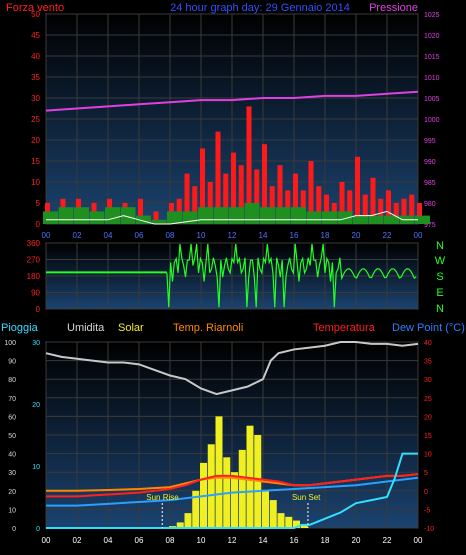  I want to click on direction-tick-label: 180, so click(34, 276).